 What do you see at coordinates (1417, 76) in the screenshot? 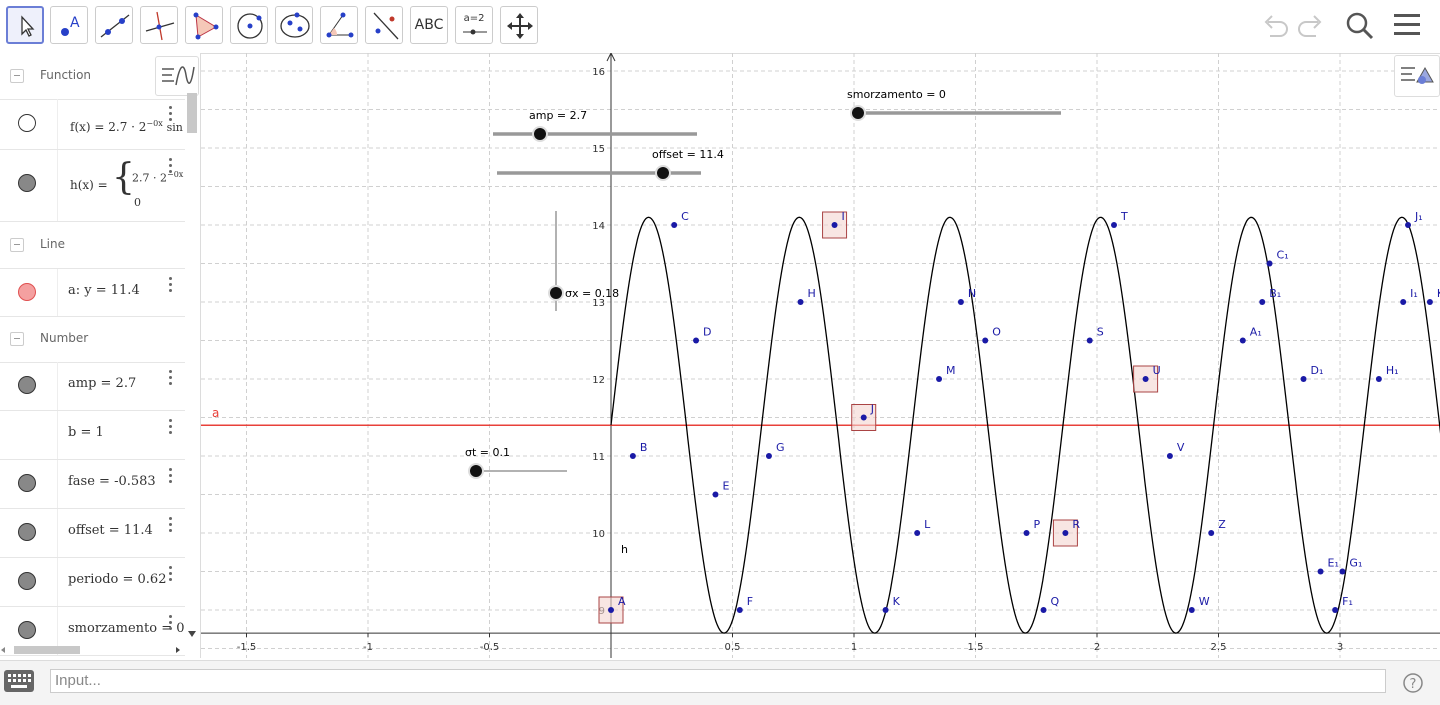
I see `graphics-style-bar-toggle` at bounding box center [1417, 76].